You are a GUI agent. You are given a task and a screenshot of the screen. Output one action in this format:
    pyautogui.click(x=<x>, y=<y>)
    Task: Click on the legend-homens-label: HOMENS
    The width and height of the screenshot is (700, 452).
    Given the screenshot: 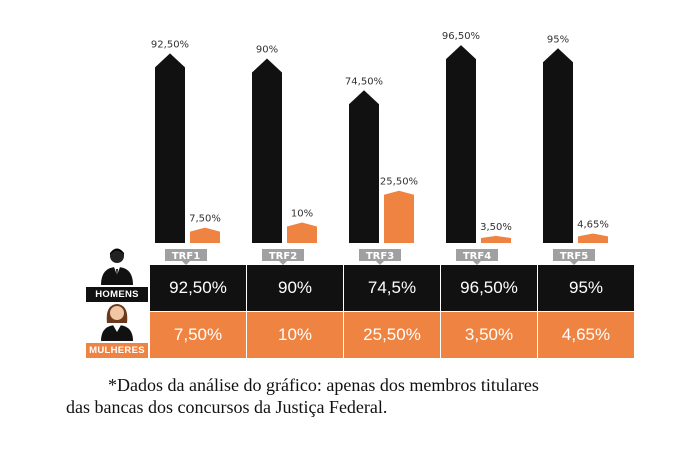 What is the action you would take?
    pyautogui.click(x=117, y=294)
    